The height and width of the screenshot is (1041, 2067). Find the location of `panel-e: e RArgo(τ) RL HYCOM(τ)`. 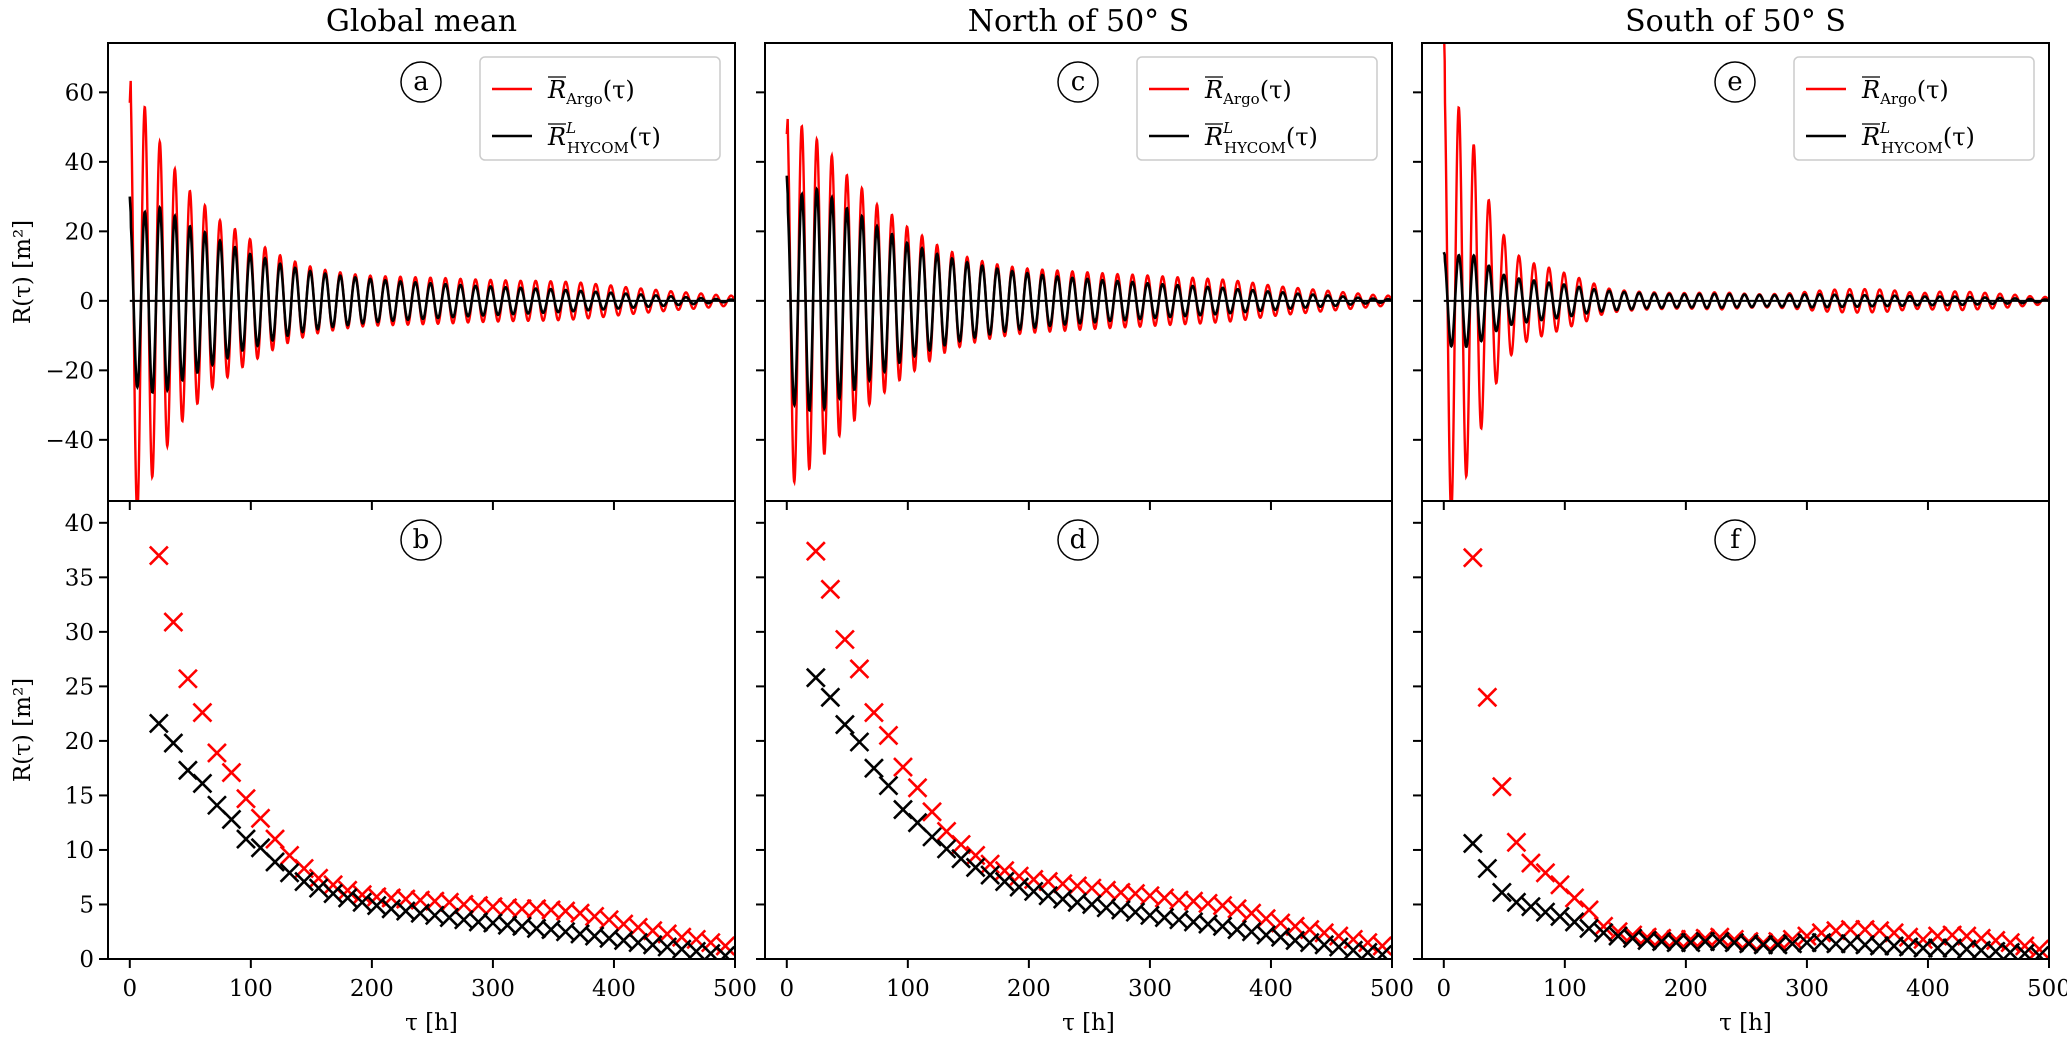

panel-e: e RArgo(τ) RL HYCOM(τ) is located at coordinates (1731, 276).